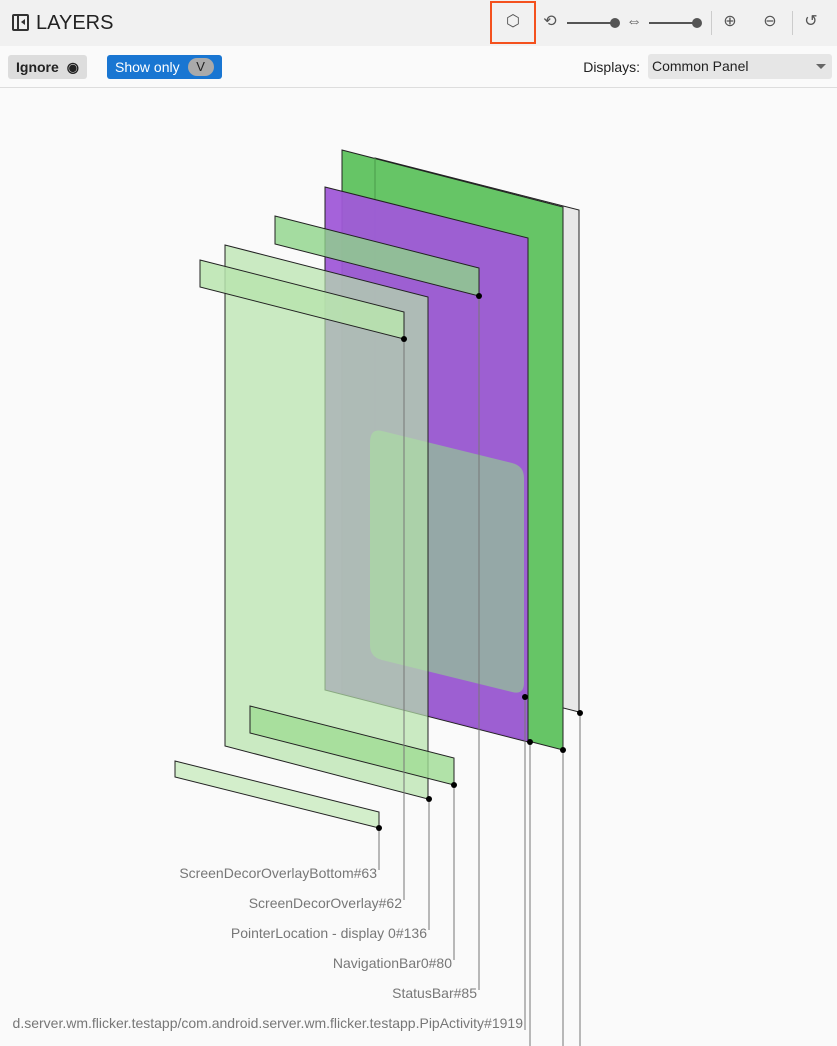  Describe the element at coordinates (811, 21) in the screenshot. I see `reset-history-icon: ↺` at that location.